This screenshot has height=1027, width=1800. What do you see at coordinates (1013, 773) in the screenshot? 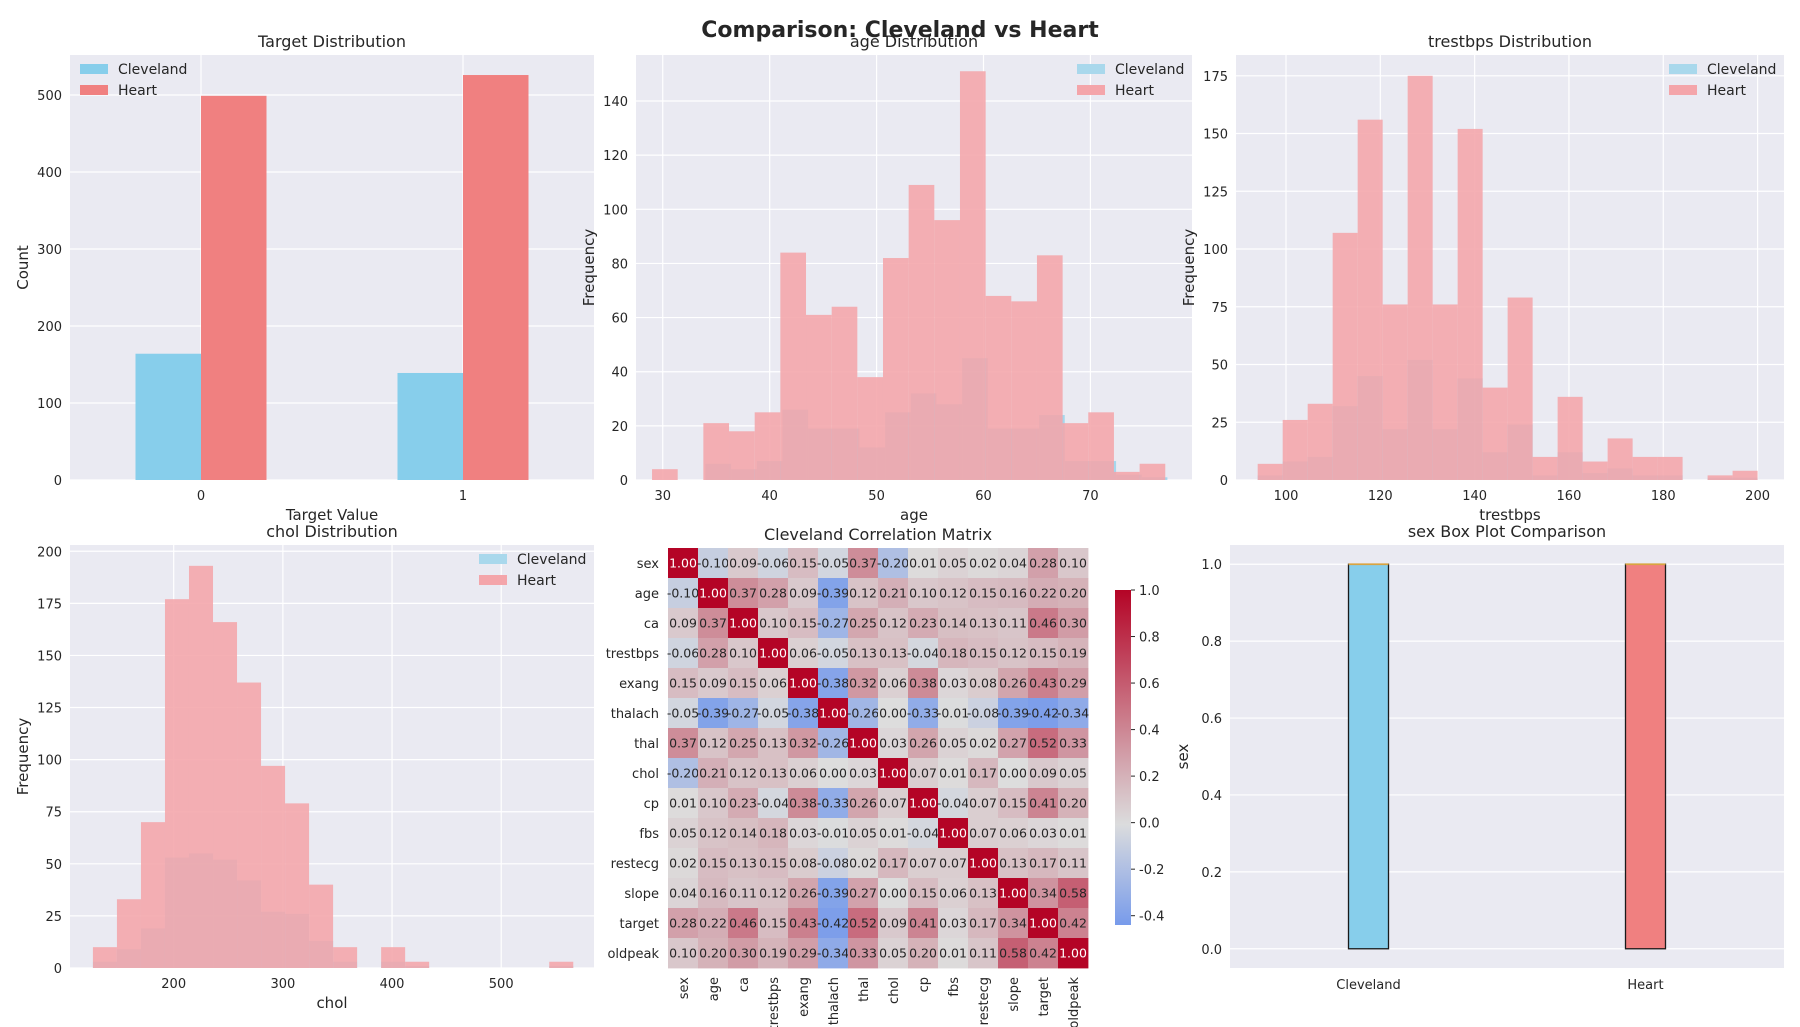
I see `heatmap-cell-label: 0.00` at bounding box center [1013, 773].